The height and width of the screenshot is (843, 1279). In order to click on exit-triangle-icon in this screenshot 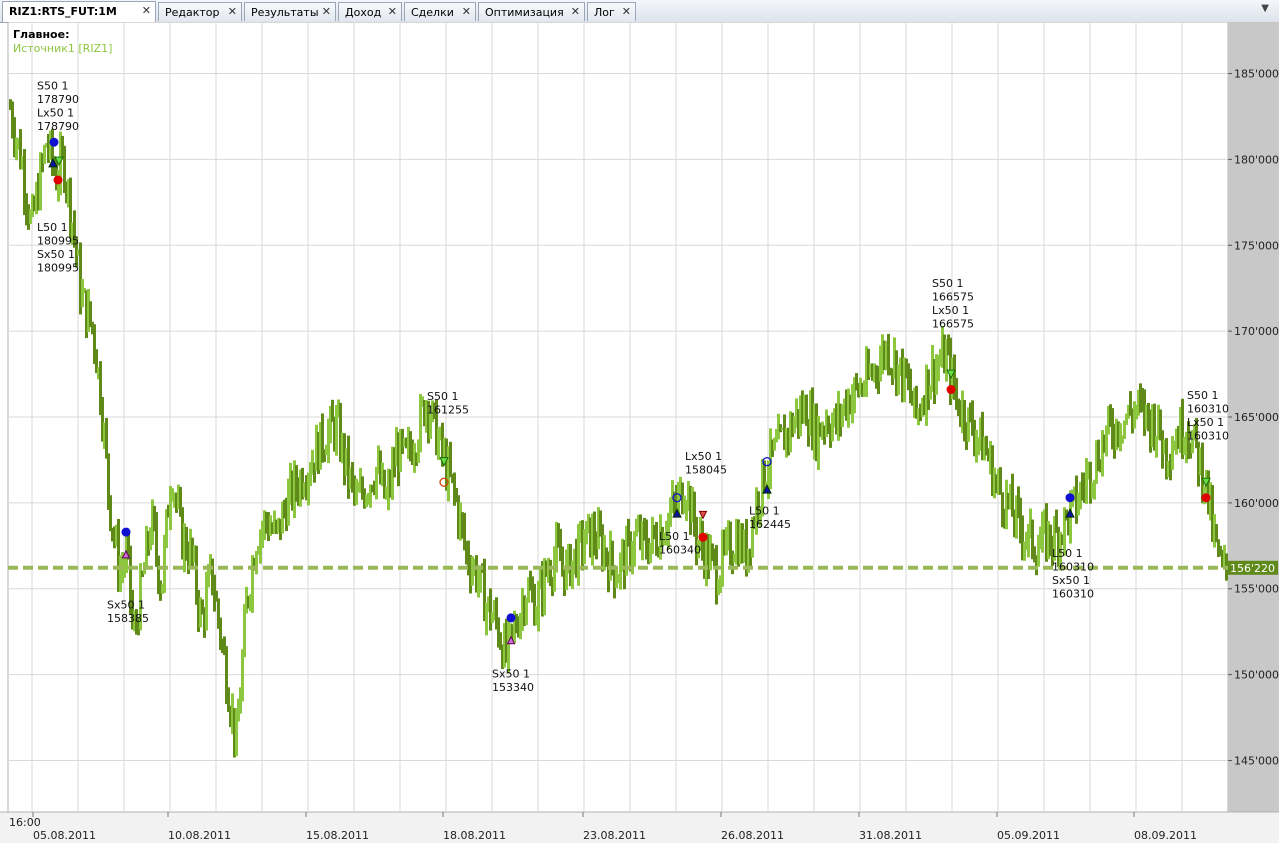, I will do `click(511, 640)`.